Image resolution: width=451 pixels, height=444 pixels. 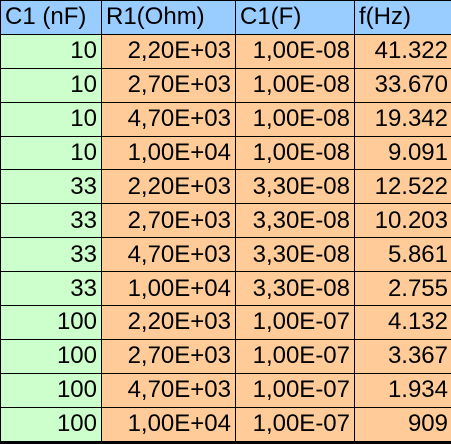 What do you see at coordinates (168, 17) in the screenshot?
I see `header-cell-r1-ohm: R1(Ohm)` at bounding box center [168, 17].